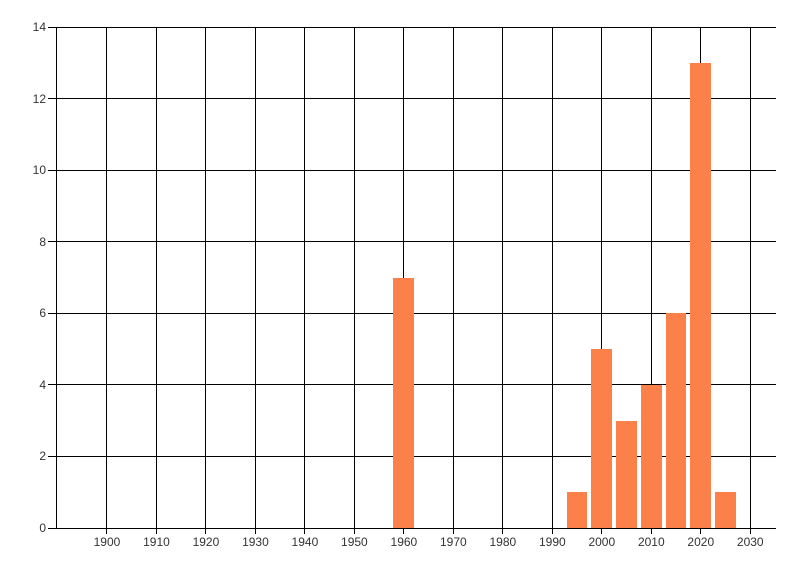  Describe the element at coordinates (42, 456) in the screenshot. I see `y-tick-label: 2` at that location.